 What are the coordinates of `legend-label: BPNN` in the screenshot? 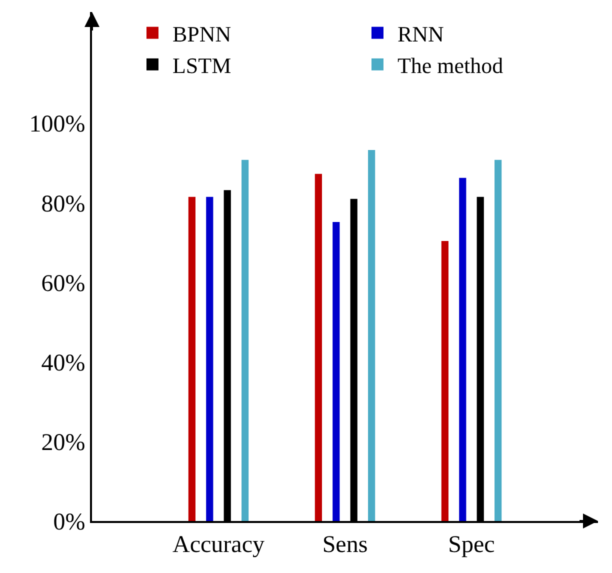 It's located at (202, 33).